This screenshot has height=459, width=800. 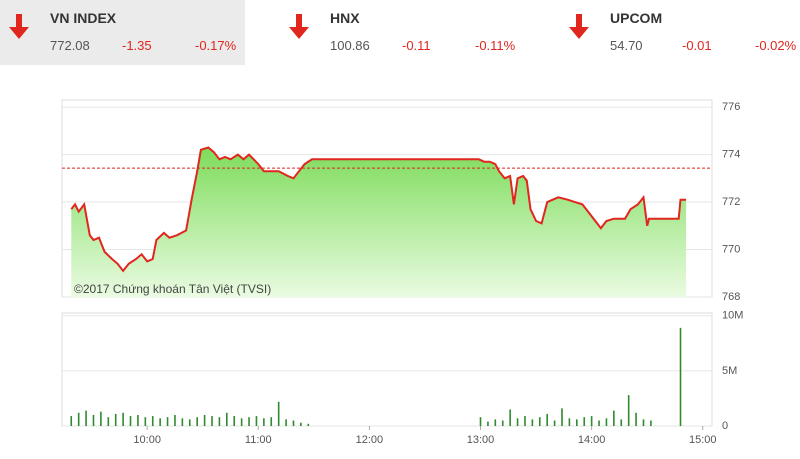 What do you see at coordinates (592, 440) in the screenshot?
I see `x-tick-label: 14:00` at bounding box center [592, 440].